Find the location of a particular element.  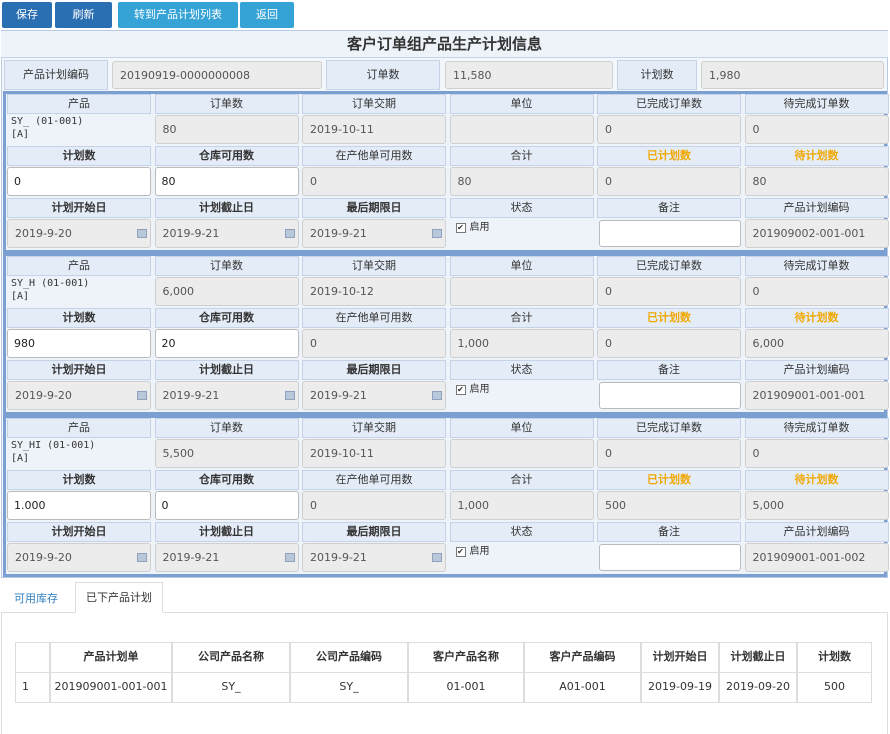

field-value: 201909002-001-001 is located at coordinates (816, 233).